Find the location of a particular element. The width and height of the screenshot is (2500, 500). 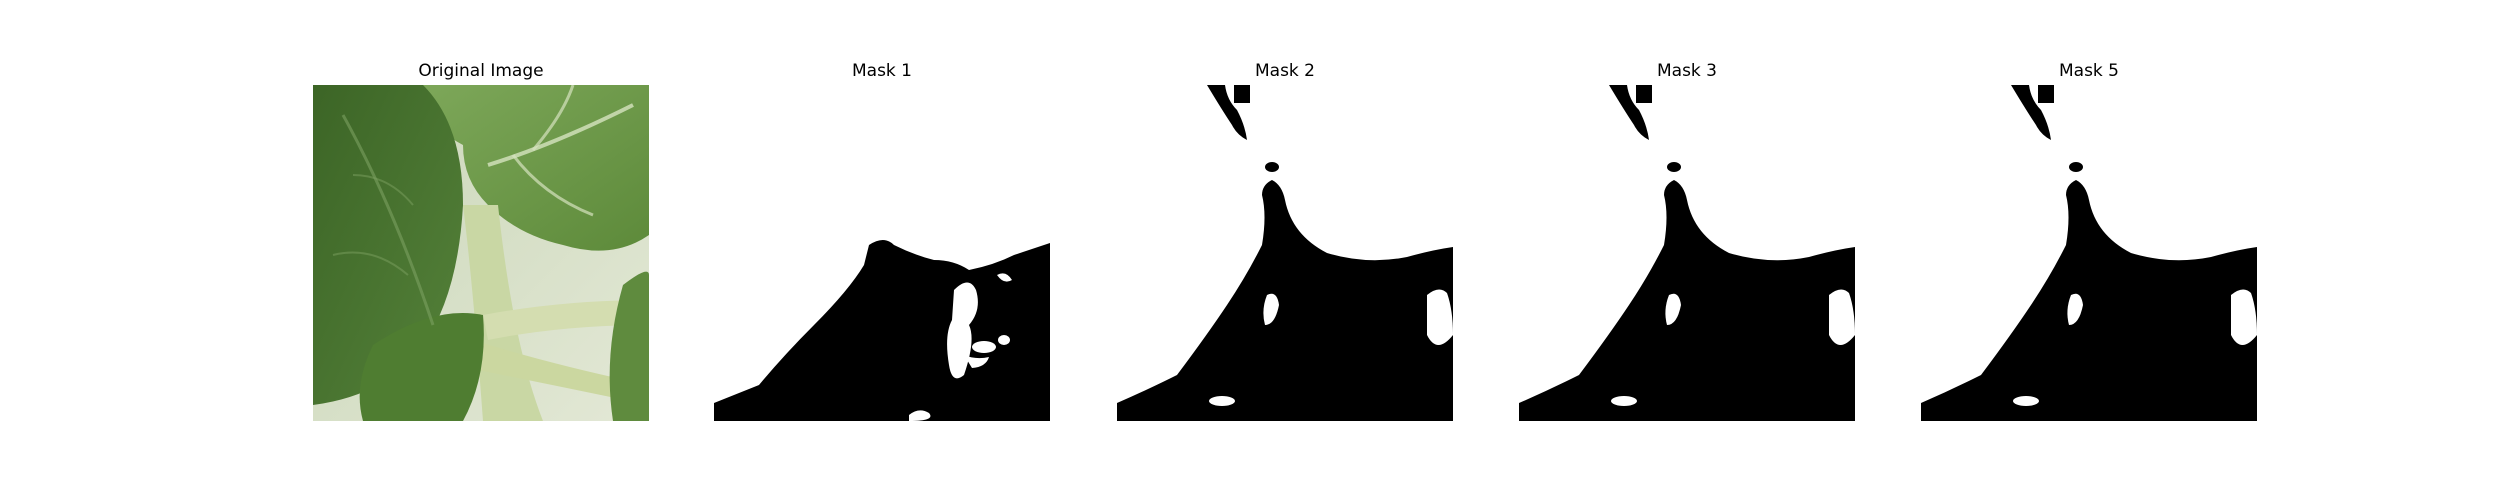

mask-2-shape is located at coordinates (1285, 253).